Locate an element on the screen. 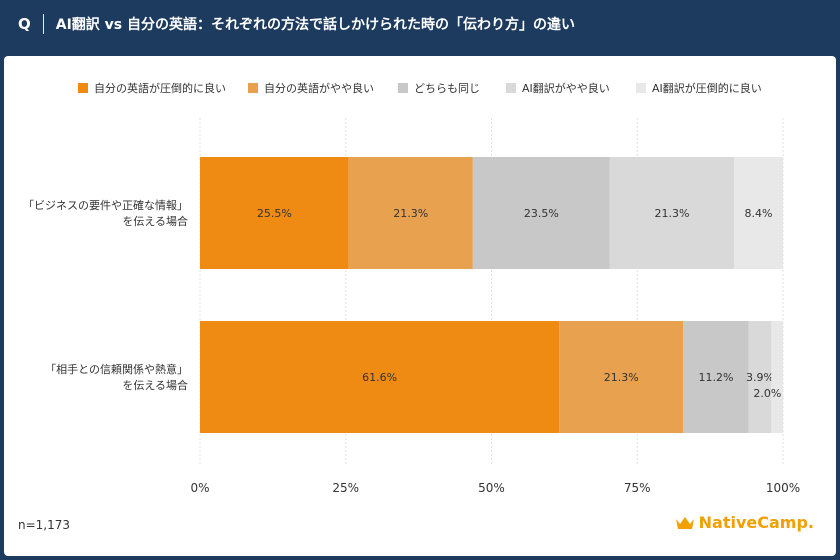 This screenshot has width=840, height=560. legend-label: 自分の英語がやや良い is located at coordinates (319, 88).